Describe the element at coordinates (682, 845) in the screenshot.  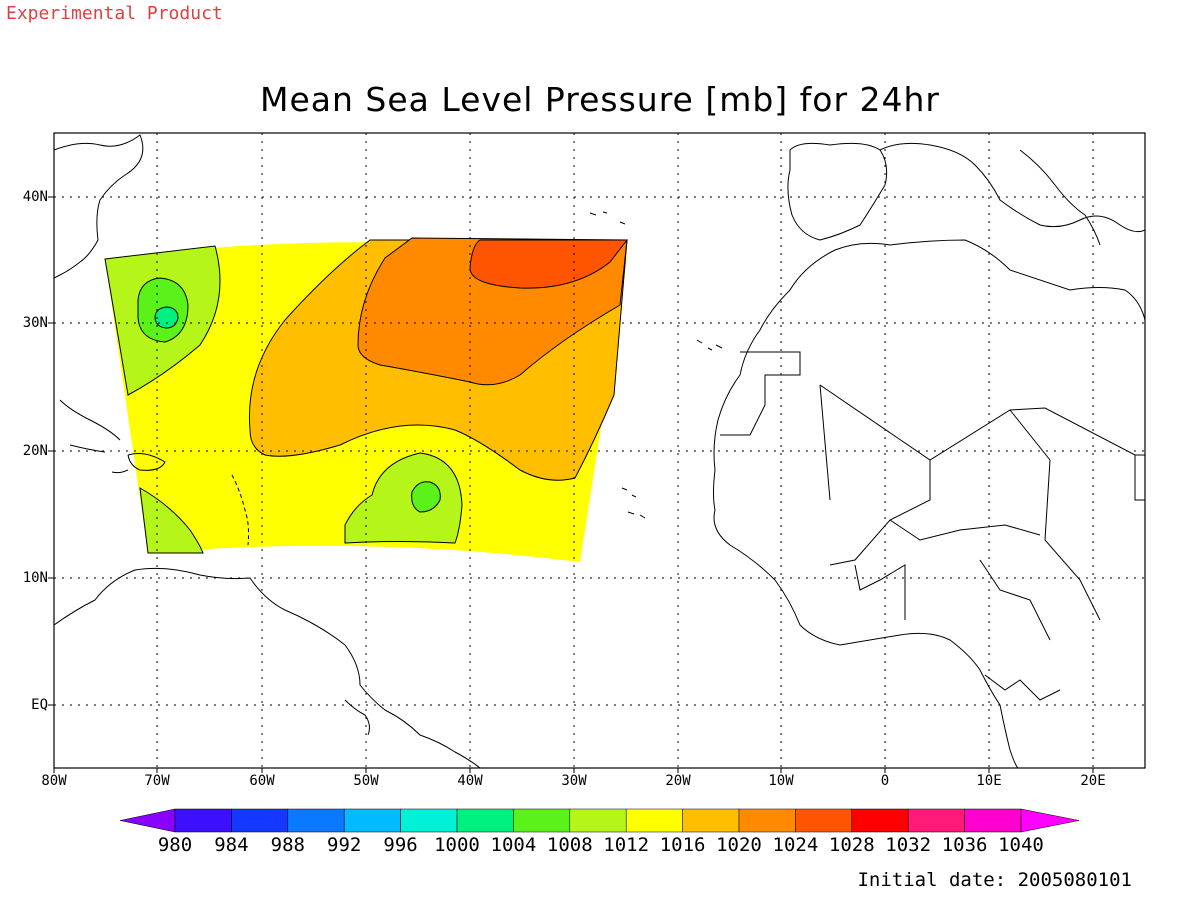
I see `colorbar-level-label: 1016` at that location.